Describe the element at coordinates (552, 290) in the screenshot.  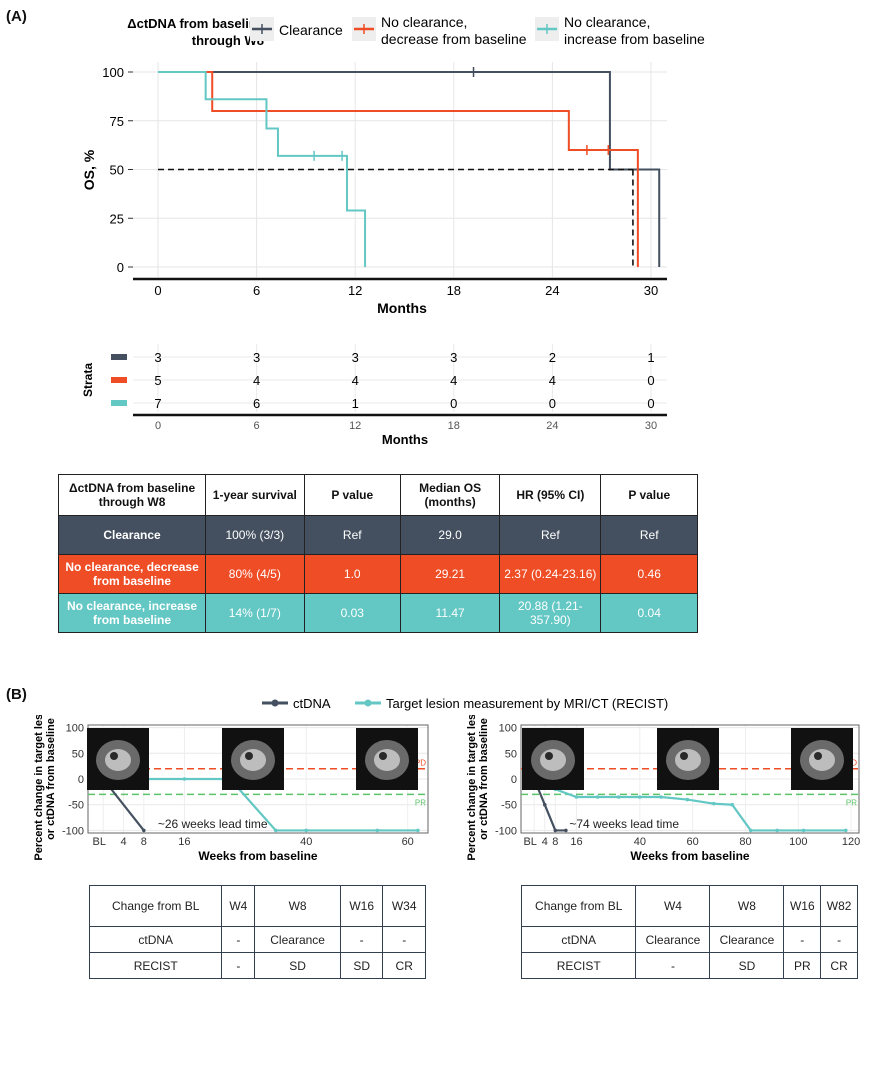
I see `km-xtick-label: 24` at that location.